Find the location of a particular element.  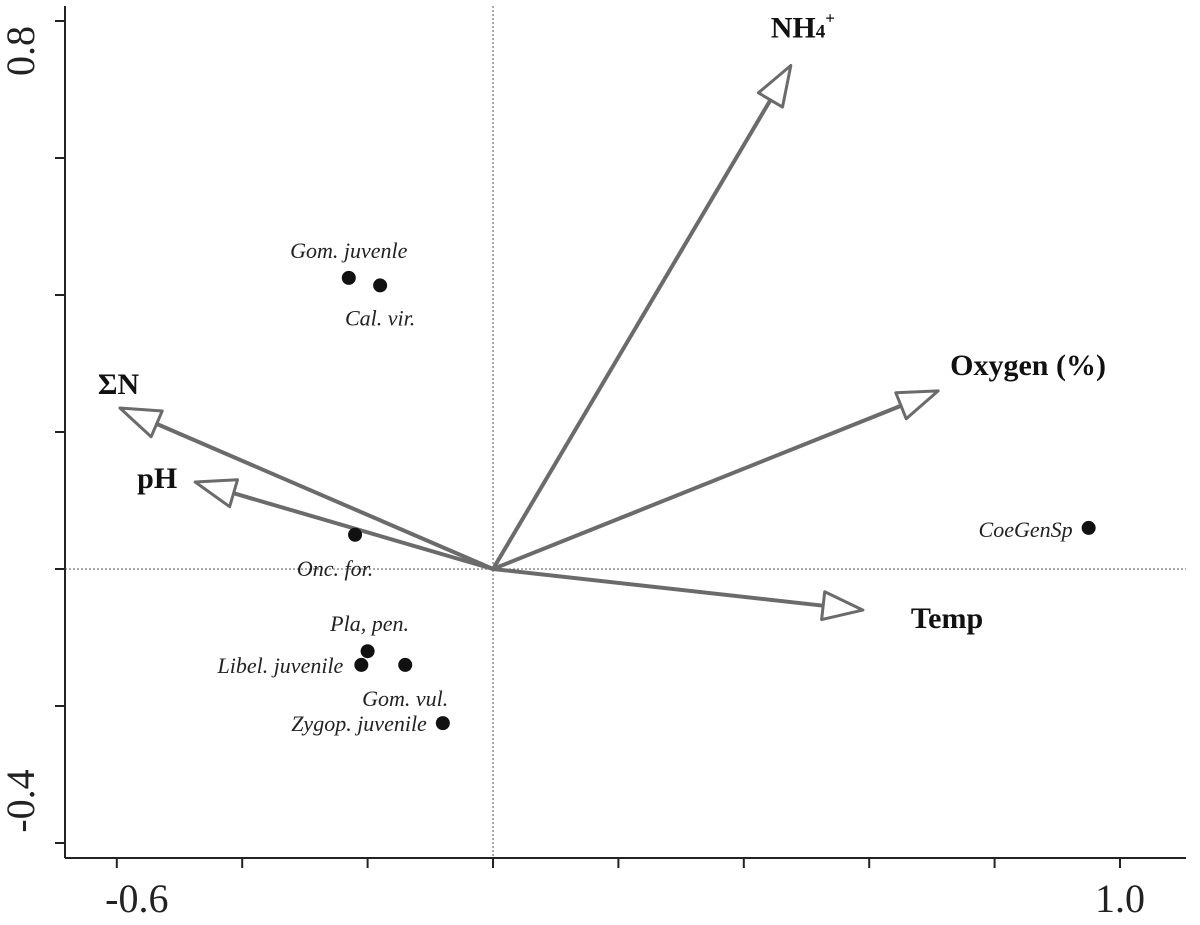

vector-head-nh is located at coordinates (774, 86).